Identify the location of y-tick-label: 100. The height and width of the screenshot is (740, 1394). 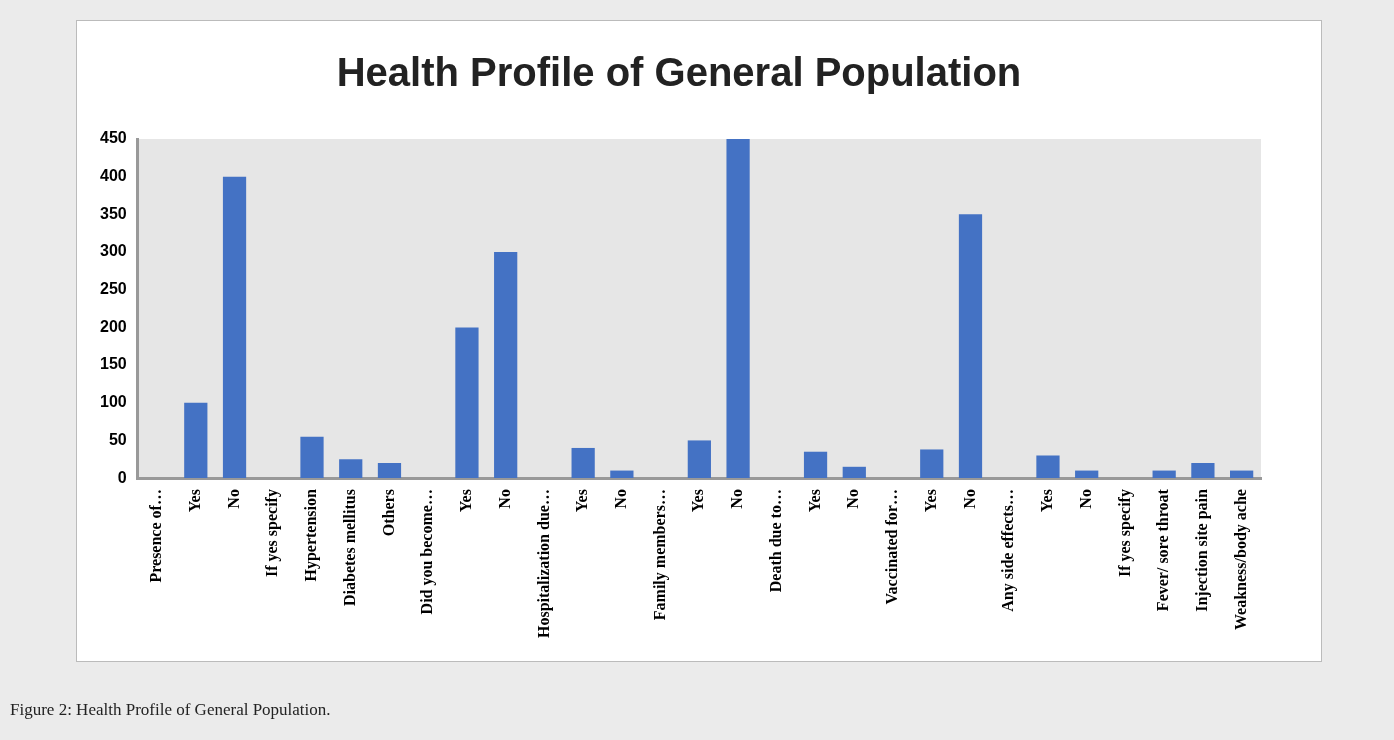
(113, 402).